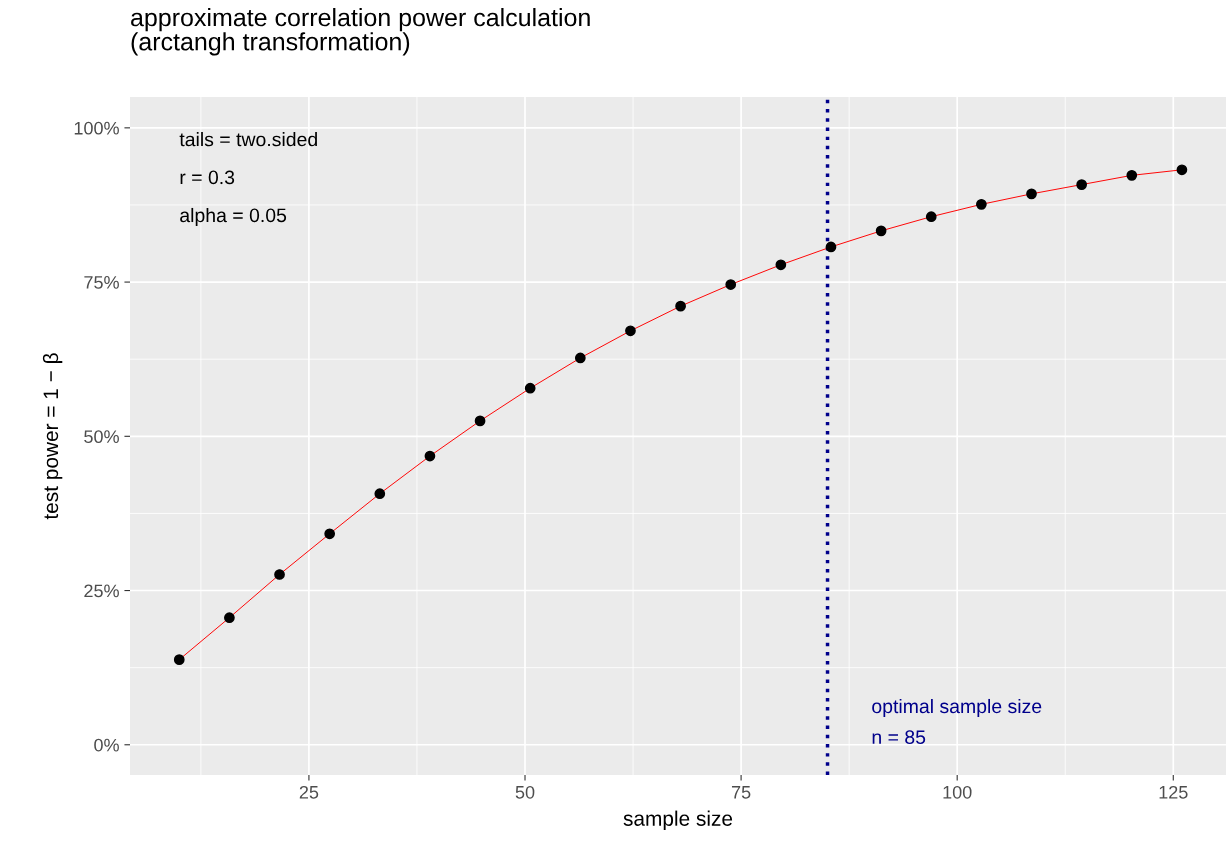 The image size is (1226, 846). What do you see at coordinates (233, 217) in the screenshot?
I see `annotation: alpha = 0.05` at bounding box center [233, 217].